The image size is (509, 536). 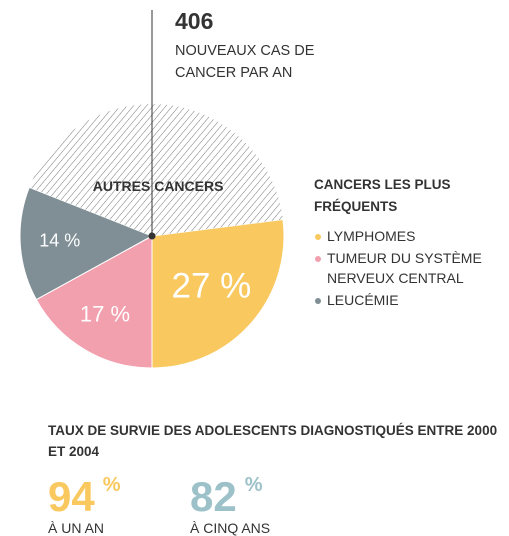 I want to click on stat-value: 94, so click(x=71, y=496).